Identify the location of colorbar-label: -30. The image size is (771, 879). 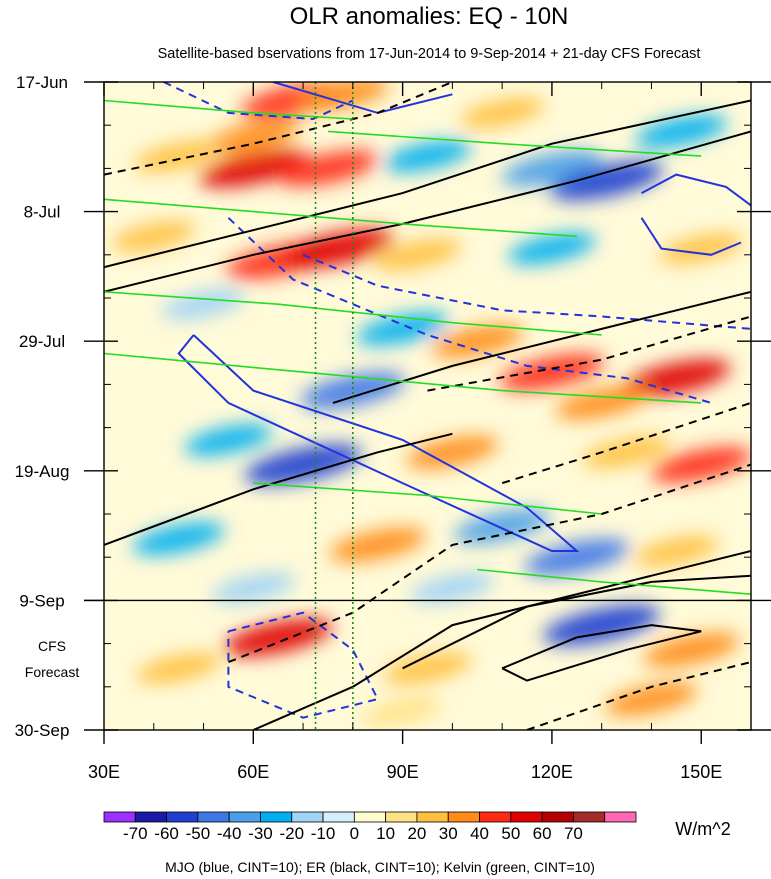
(260, 833).